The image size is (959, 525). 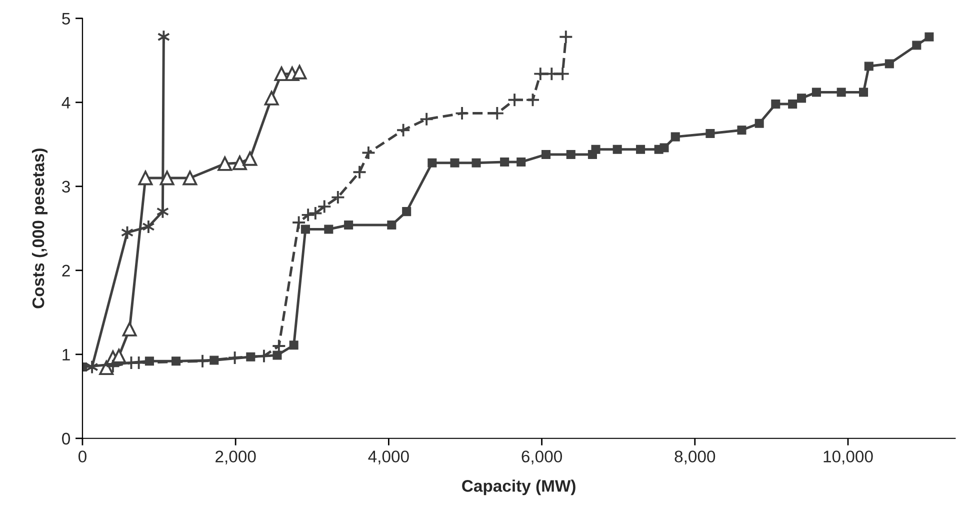 What do you see at coordinates (236, 457) in the screenshot?
I see `x-tick-label: 2,000` at bounding box center [236, 457].